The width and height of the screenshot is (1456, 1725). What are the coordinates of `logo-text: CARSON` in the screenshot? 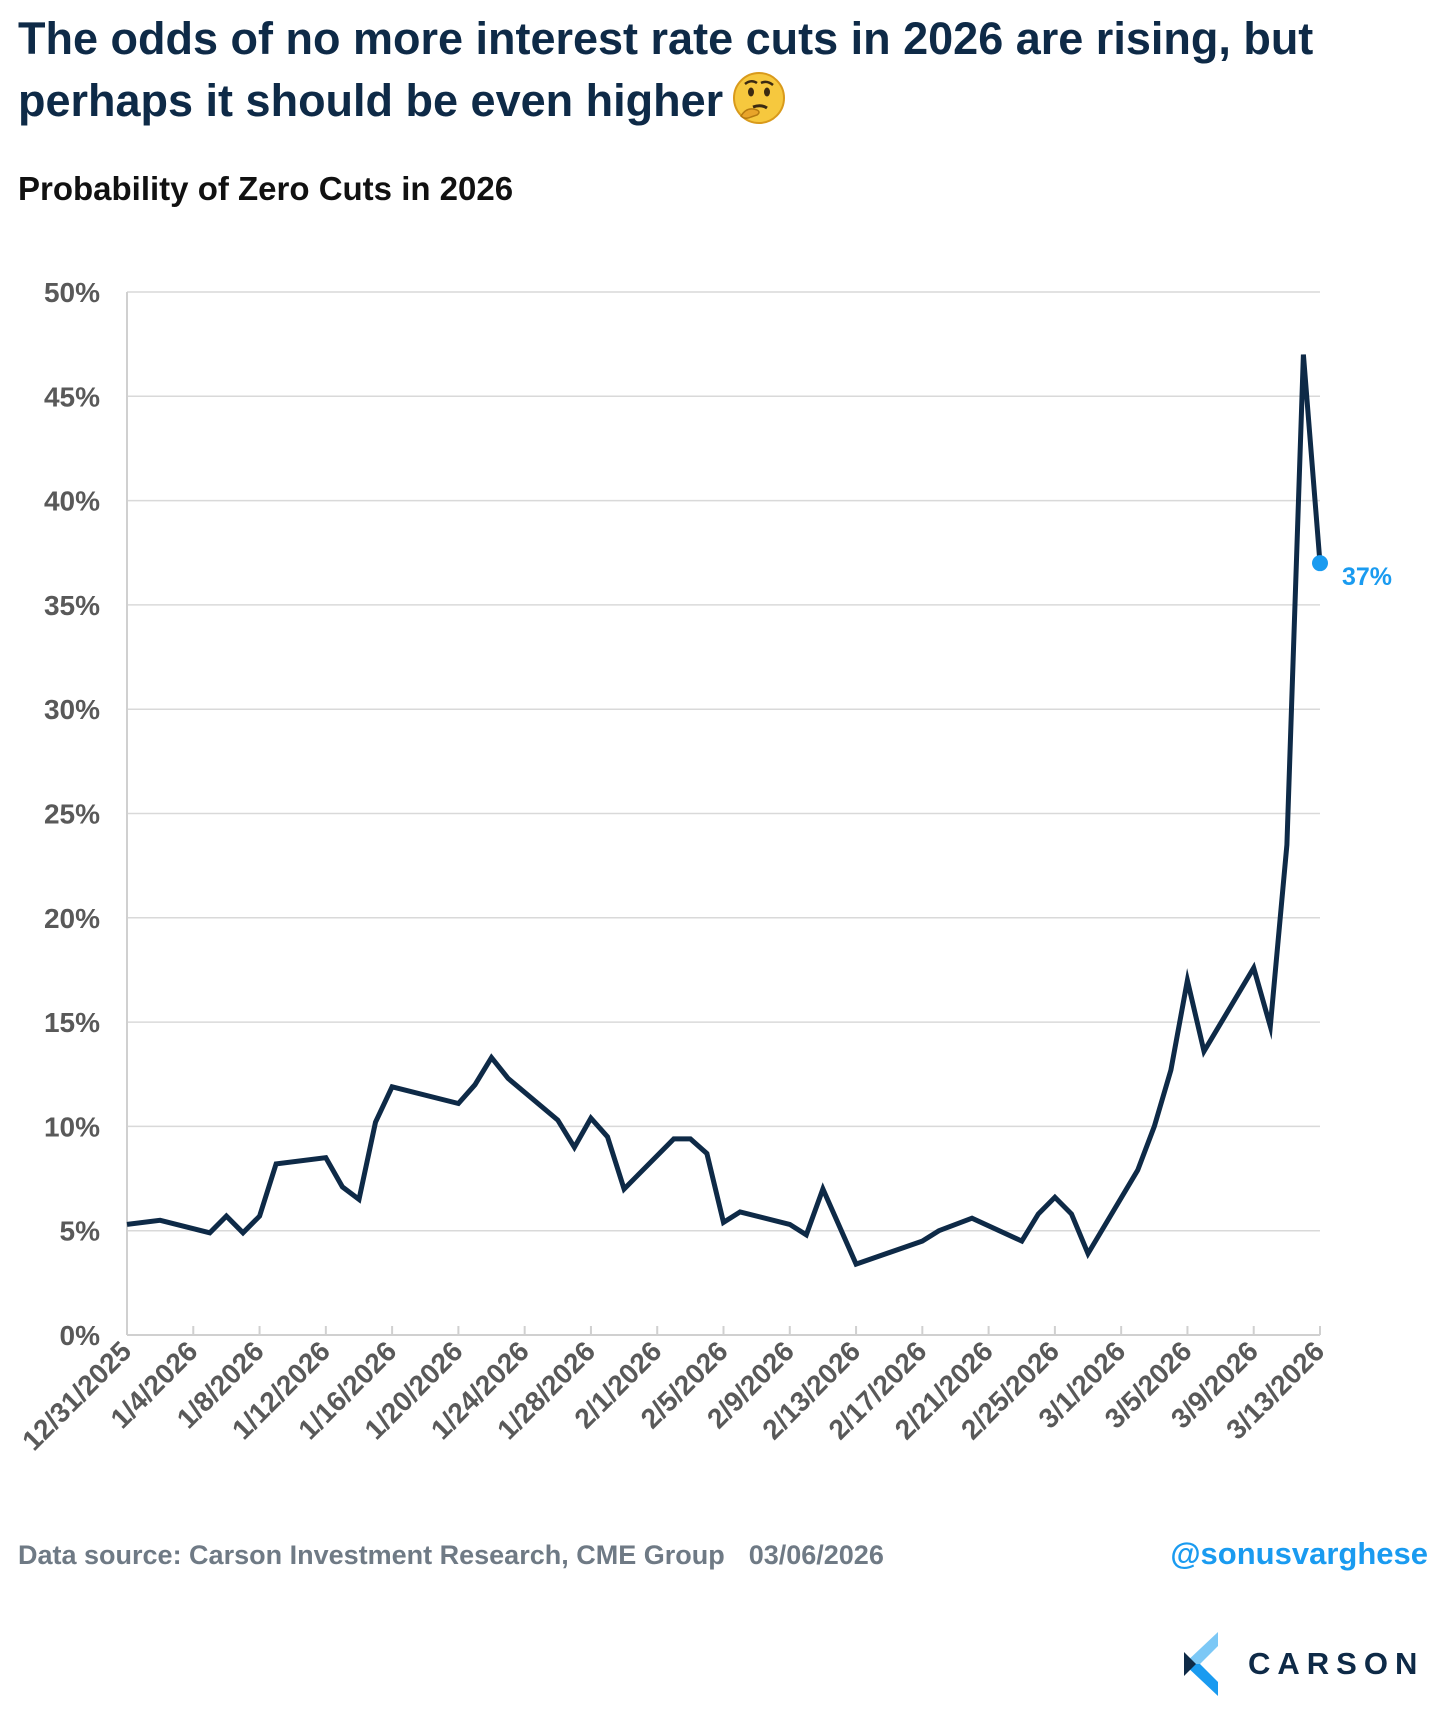 It's located at (1336, 1663).